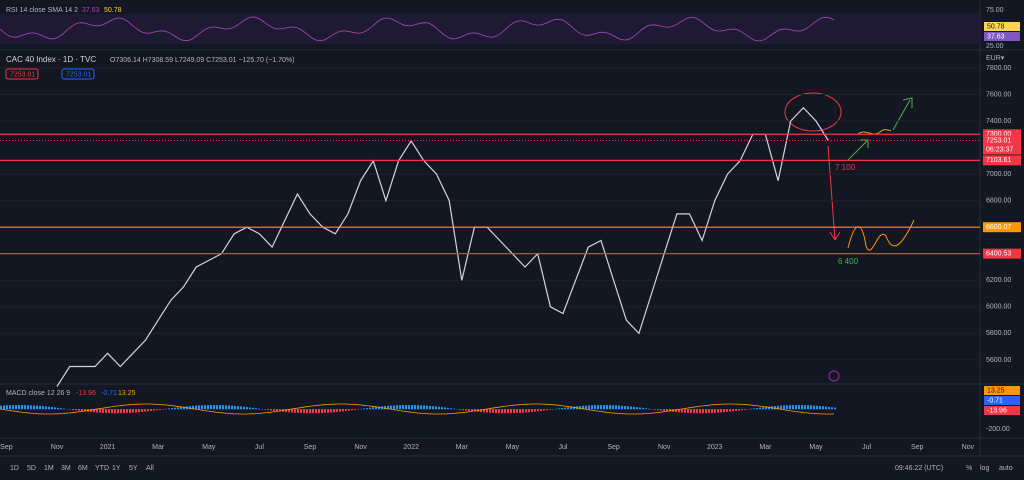  I want to click on bid: 7253.01, so click(22, 74).